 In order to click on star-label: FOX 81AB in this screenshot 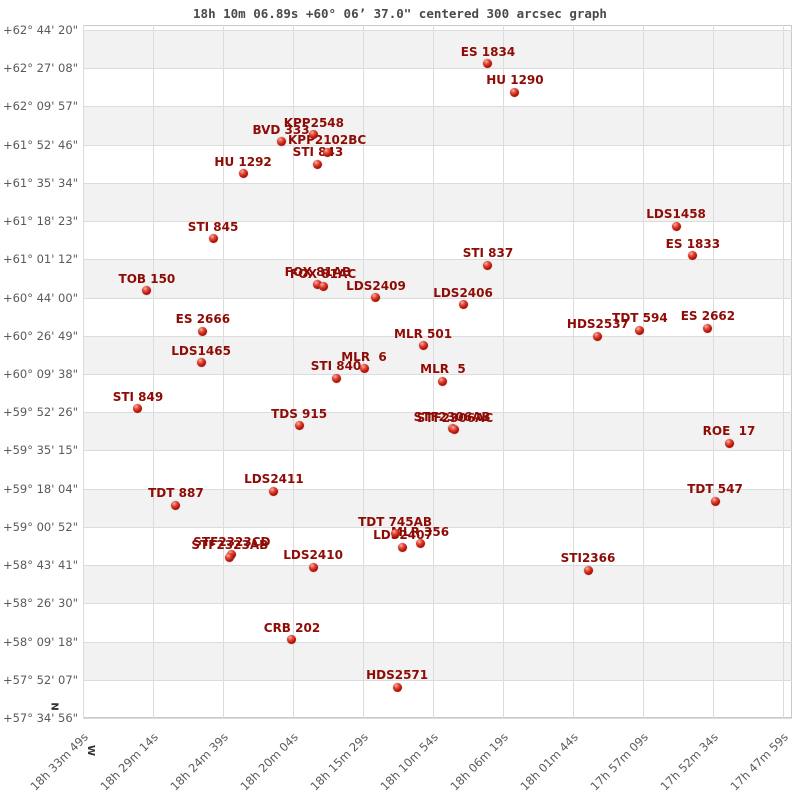, I will do `click(318, 272)`.